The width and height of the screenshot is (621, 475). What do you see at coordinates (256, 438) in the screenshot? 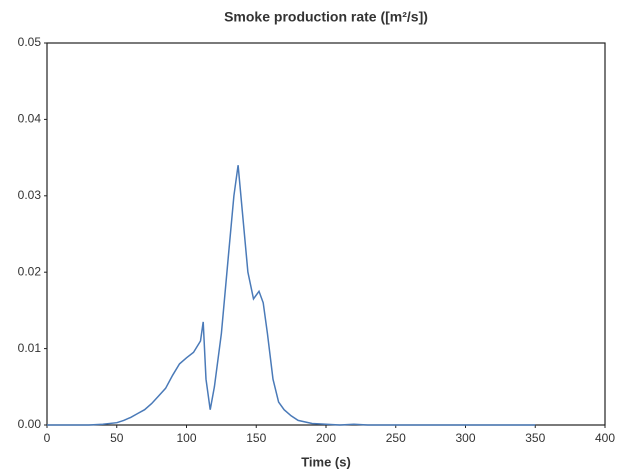
I see `x-tick-label: 150` at bounding box center [256, 438].